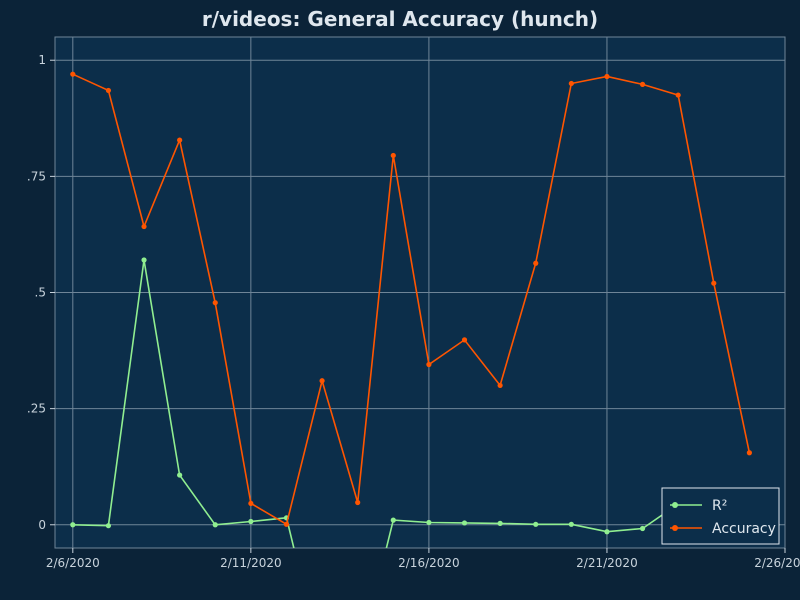 This screenshot has height=600, width=800. What do you see at coordinates (73, 563) in the screenshot?
I see `x-tick-label: 2/6/2020` at bounding box center [73, 563].